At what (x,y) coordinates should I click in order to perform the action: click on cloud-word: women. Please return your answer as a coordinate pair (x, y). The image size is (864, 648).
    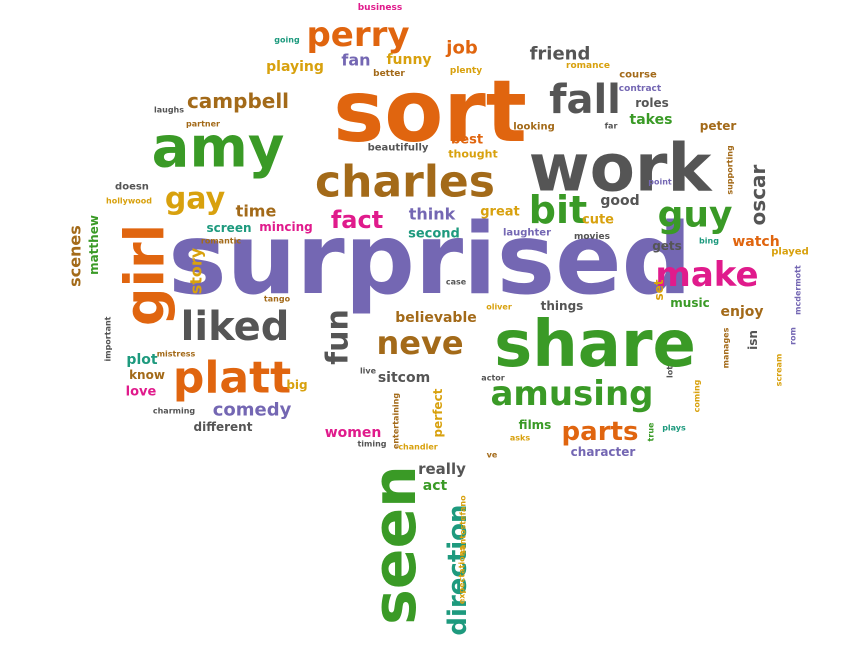
    Looking at the image, I should click on (353, 433).